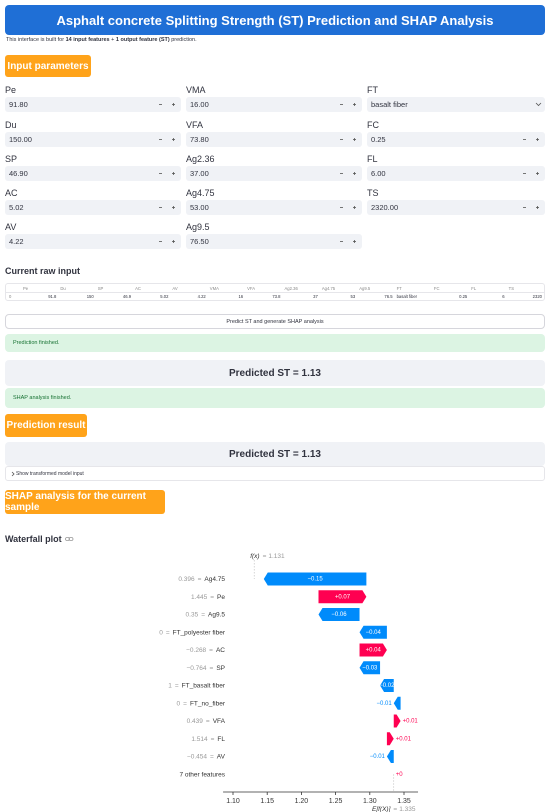 This screenshot has height=812, width=550. Describe the element at coordinates (385, 704) in the screenshot. I see `shap-value-label: −0.01` at that location.